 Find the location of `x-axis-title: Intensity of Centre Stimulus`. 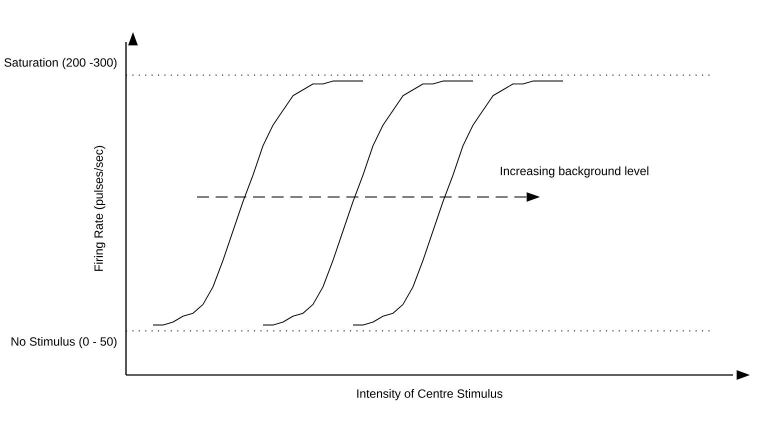

x-axis-title: Intensity of Centre Stimulus is located at coordinates (429, 394).